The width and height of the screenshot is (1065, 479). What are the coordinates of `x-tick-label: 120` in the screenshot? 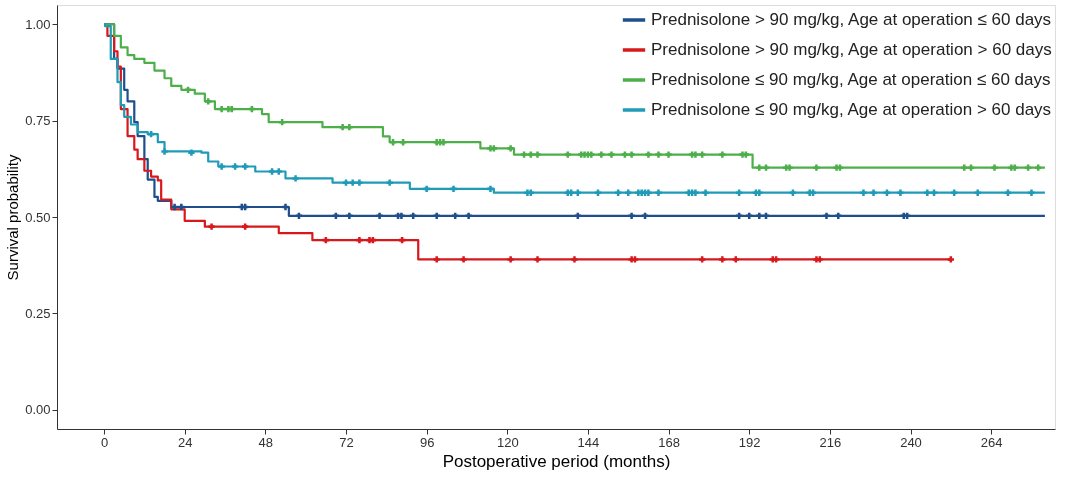 It's located at (507, 442).